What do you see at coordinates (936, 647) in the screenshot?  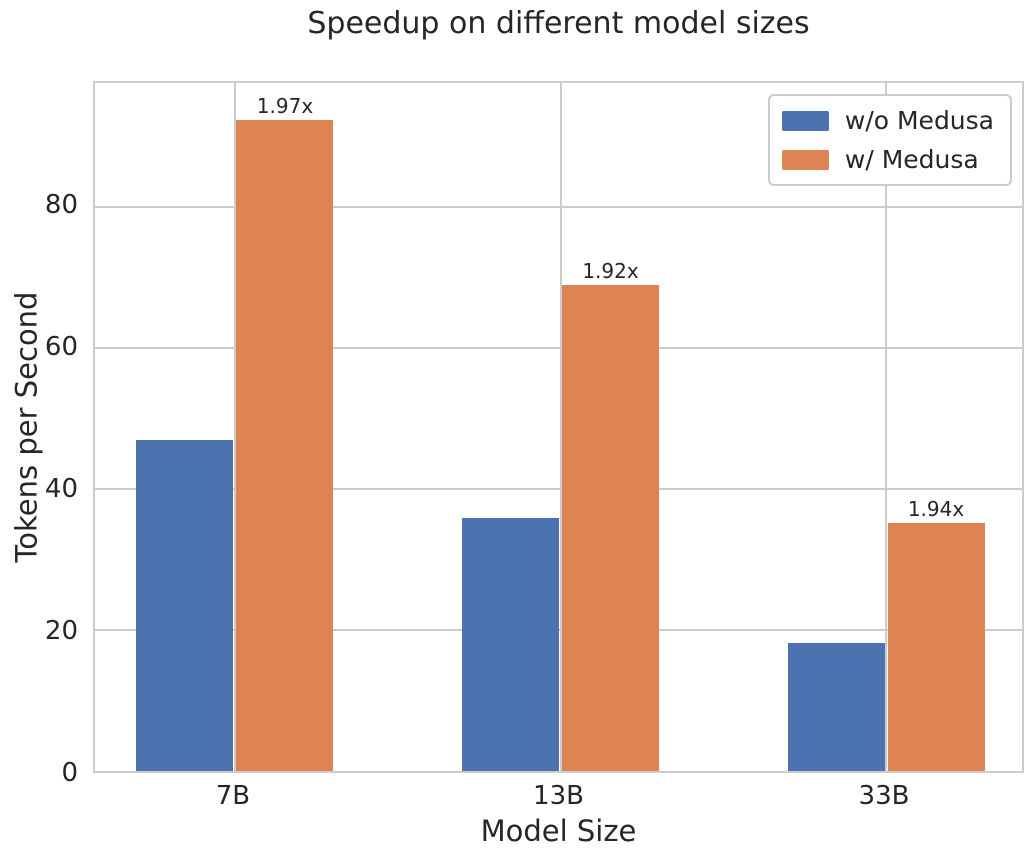 I see `bar-33B-with-medusa` at bounding box center [936, 647].